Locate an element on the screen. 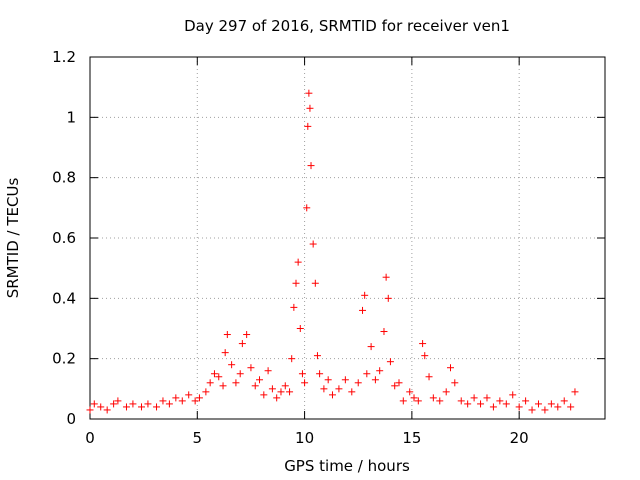 Image resolution: width=640 pixels, height=480 pixels. y-tick-label: 1.2 is located at coordinates (64, 57).